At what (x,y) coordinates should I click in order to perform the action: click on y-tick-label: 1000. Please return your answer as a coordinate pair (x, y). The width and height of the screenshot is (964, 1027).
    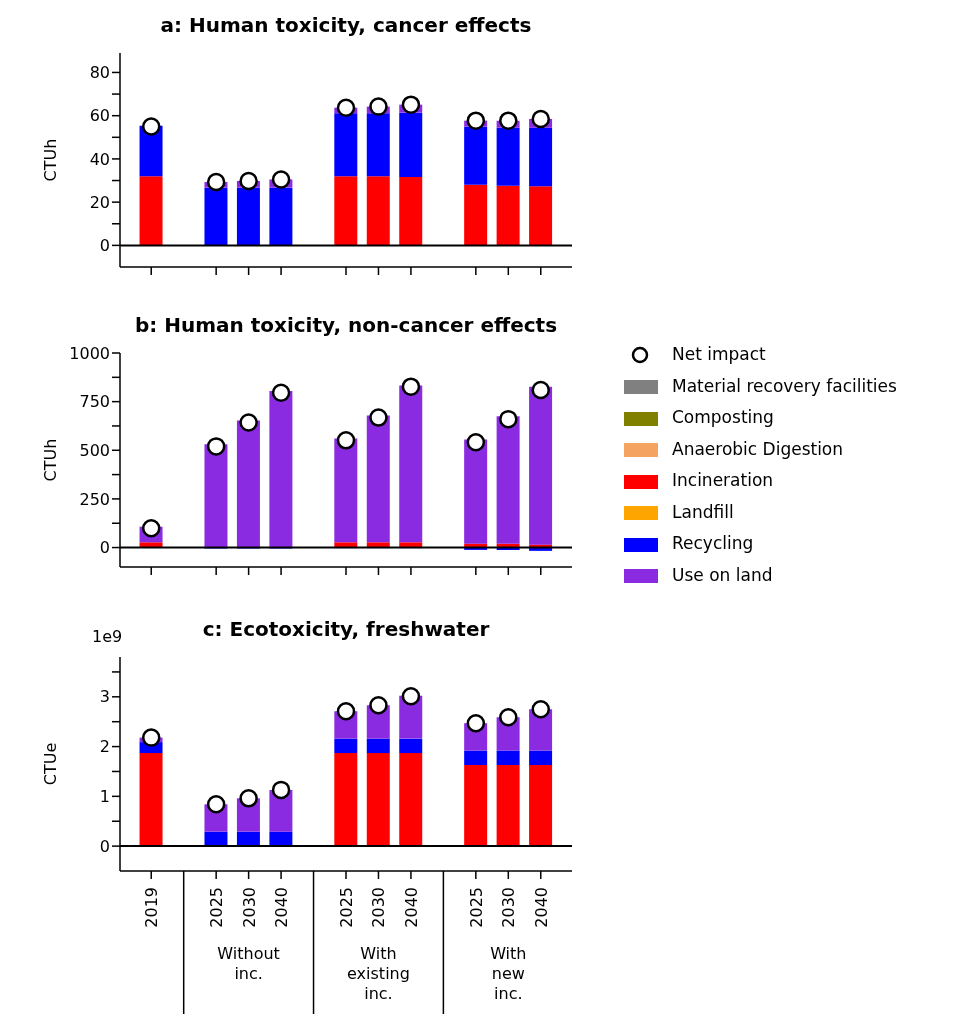
    Looking at the image, I should click on (89, 353).